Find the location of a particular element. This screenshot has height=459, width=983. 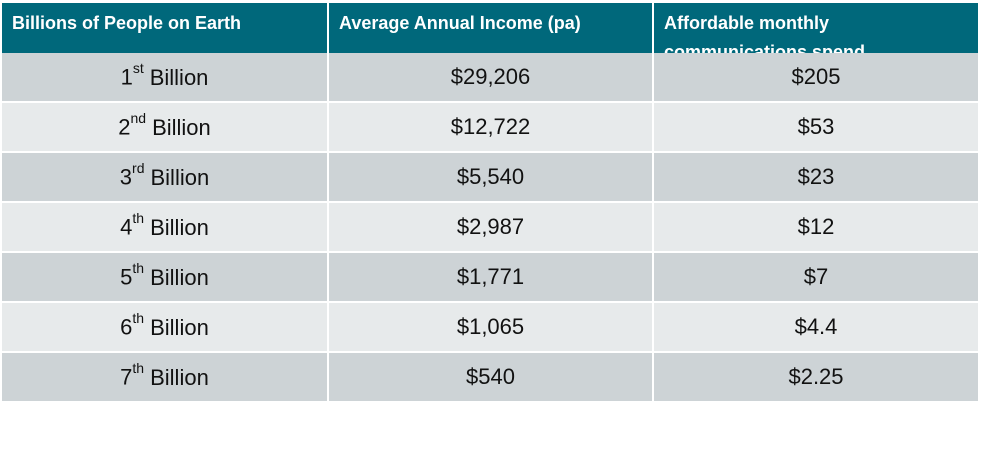

row-label-cell: 6th Billion is located at coordinates (164, 327).